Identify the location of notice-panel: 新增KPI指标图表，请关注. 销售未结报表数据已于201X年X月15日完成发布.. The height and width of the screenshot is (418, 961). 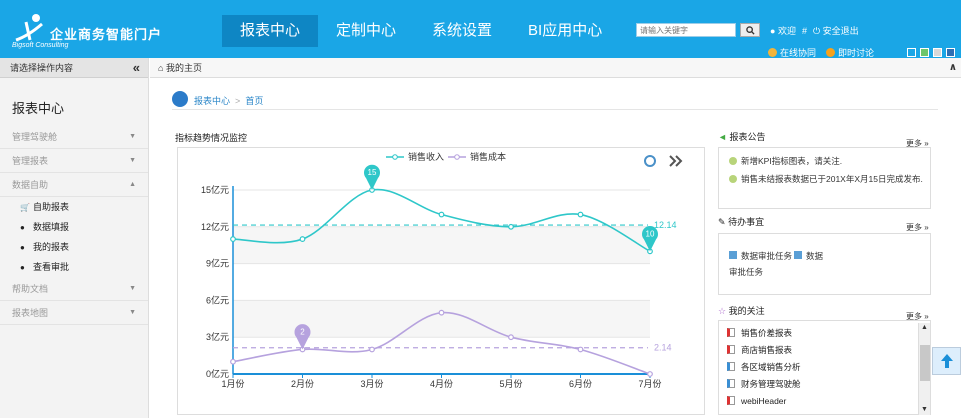
(824, 178).